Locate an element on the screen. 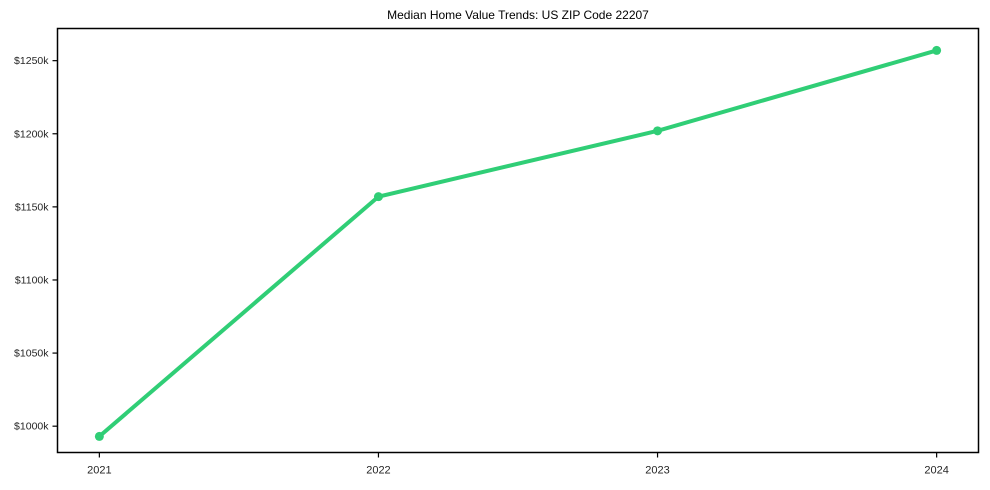 The height and width of the screenshot is (490, 990). y-axis-tick-label: $1000k is located at coordinates (31, 427).